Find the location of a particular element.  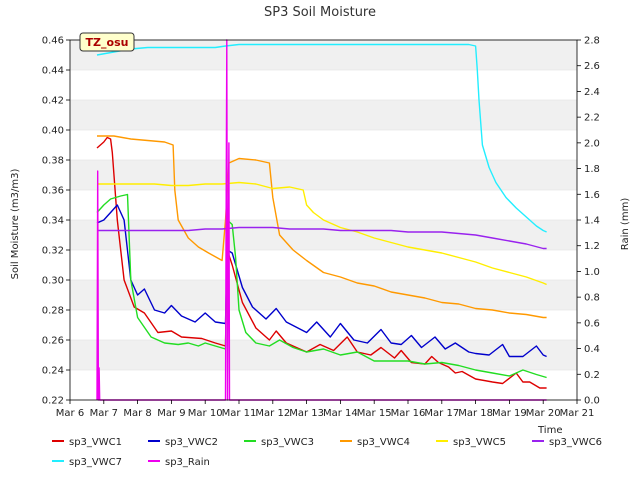

y2-tick-label: 2.0 is located at coordinates (592, 143).